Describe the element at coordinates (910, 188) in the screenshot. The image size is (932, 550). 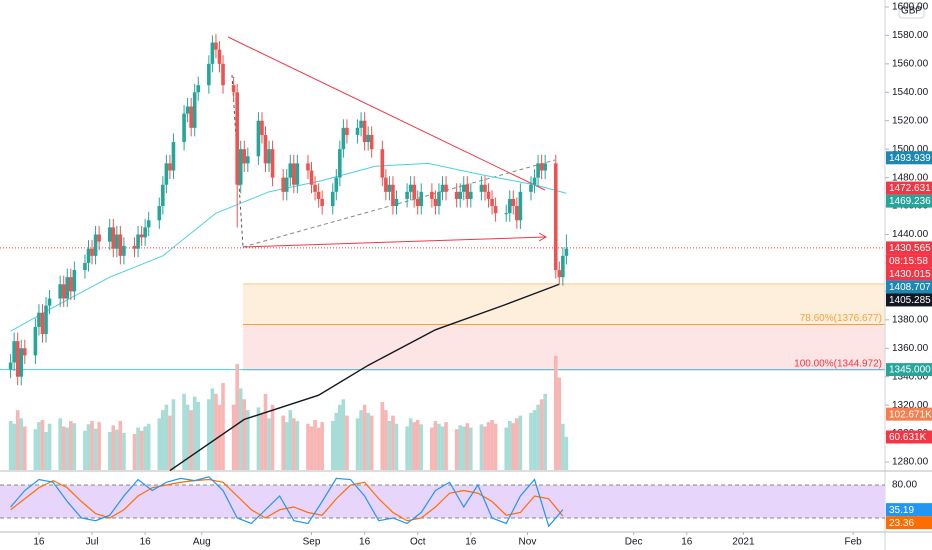
I see `badge-label: 1472.631` at that location.